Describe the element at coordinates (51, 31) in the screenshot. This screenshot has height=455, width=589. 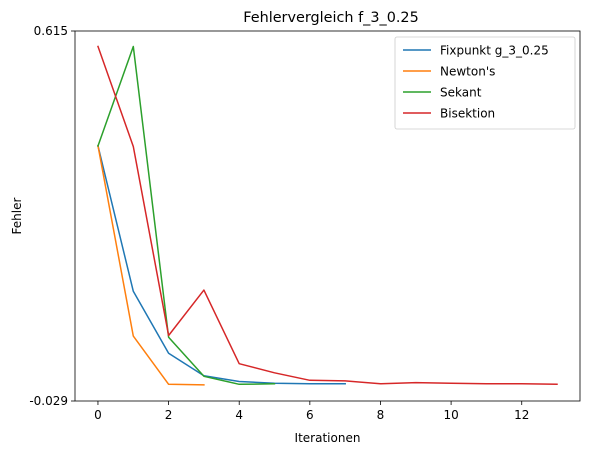
I see `y-tick-label: 0.615` at that location.